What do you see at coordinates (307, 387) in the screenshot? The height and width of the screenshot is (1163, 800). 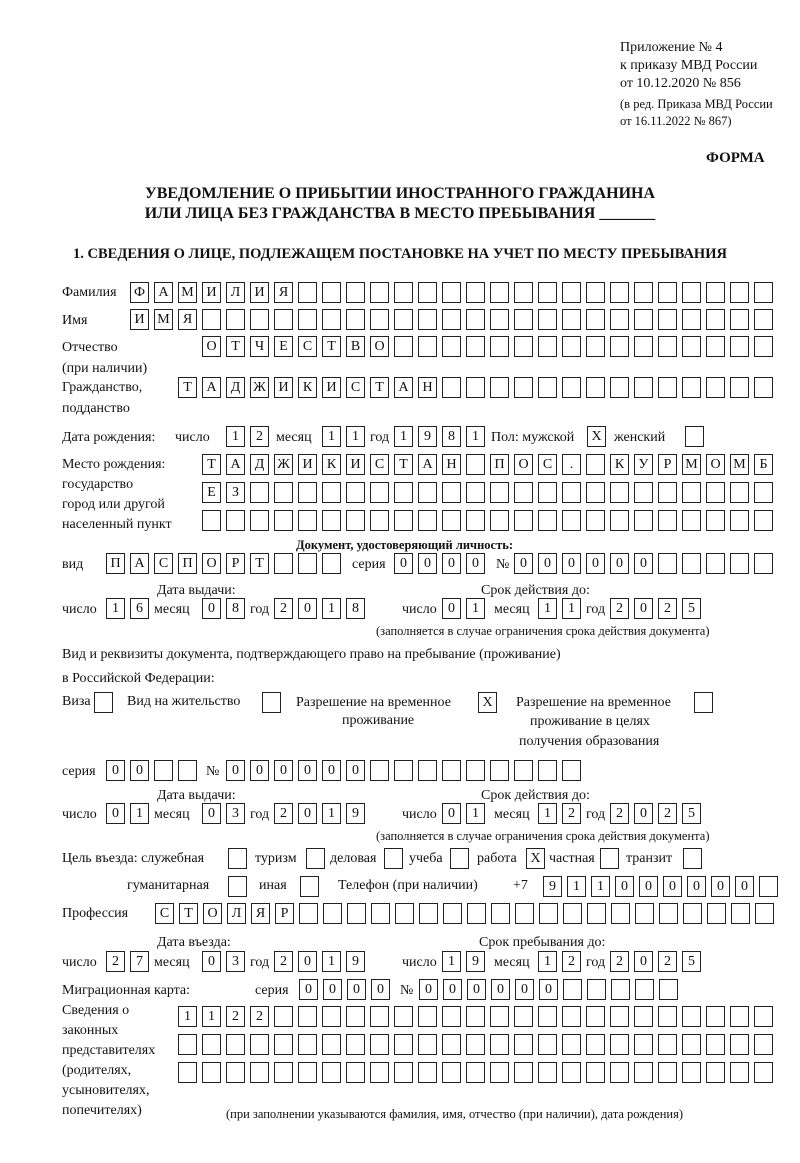 I see `char-box-citizenship: К` at bounding box center [307, 387].